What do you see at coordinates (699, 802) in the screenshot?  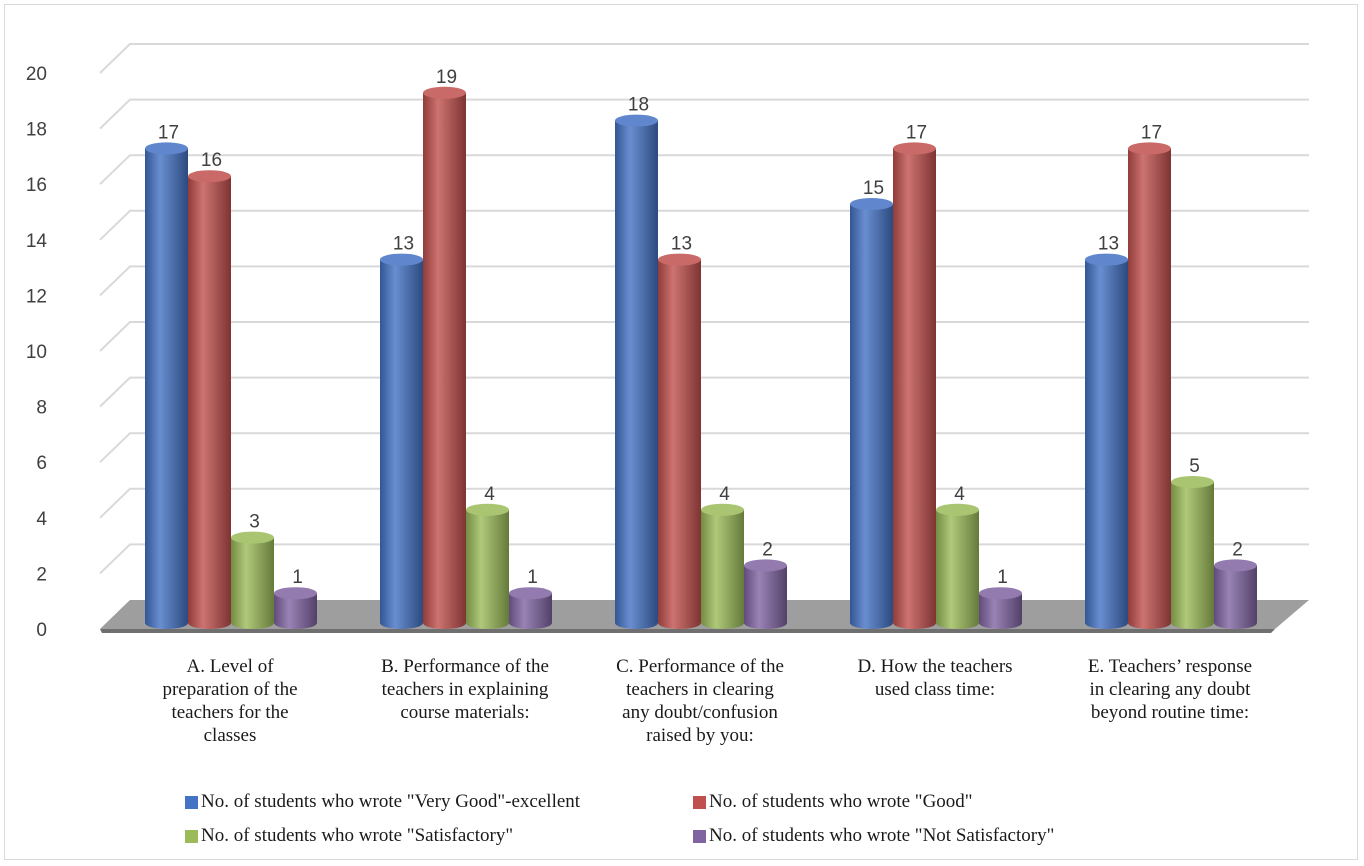 I see `legend-swatch-good` at bounding box center [699, 802].